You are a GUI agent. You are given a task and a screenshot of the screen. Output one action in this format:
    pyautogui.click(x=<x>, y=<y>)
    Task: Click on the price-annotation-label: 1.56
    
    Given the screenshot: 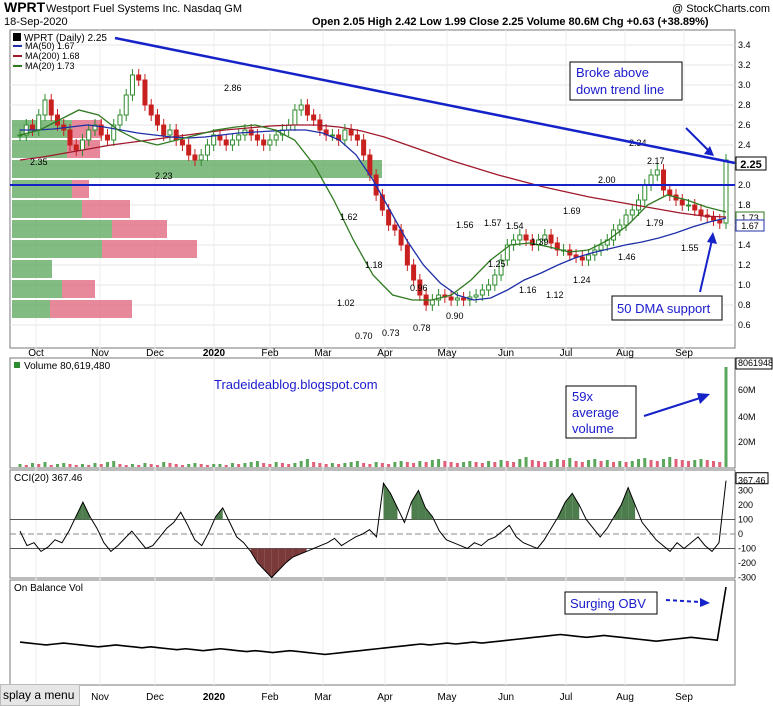 What is the action you would take?
    pyautogui.click(x=465, y=225)
    